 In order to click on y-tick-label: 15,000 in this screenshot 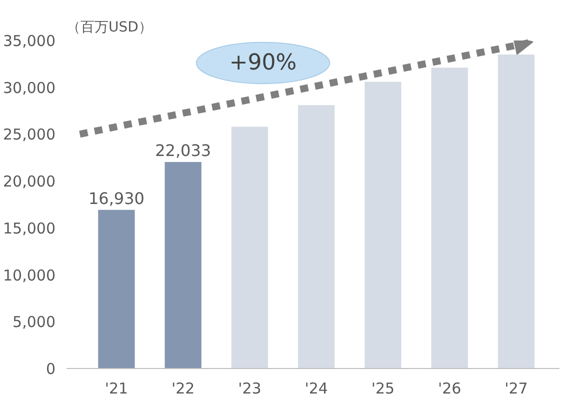, I will do `click(29, 228)`.